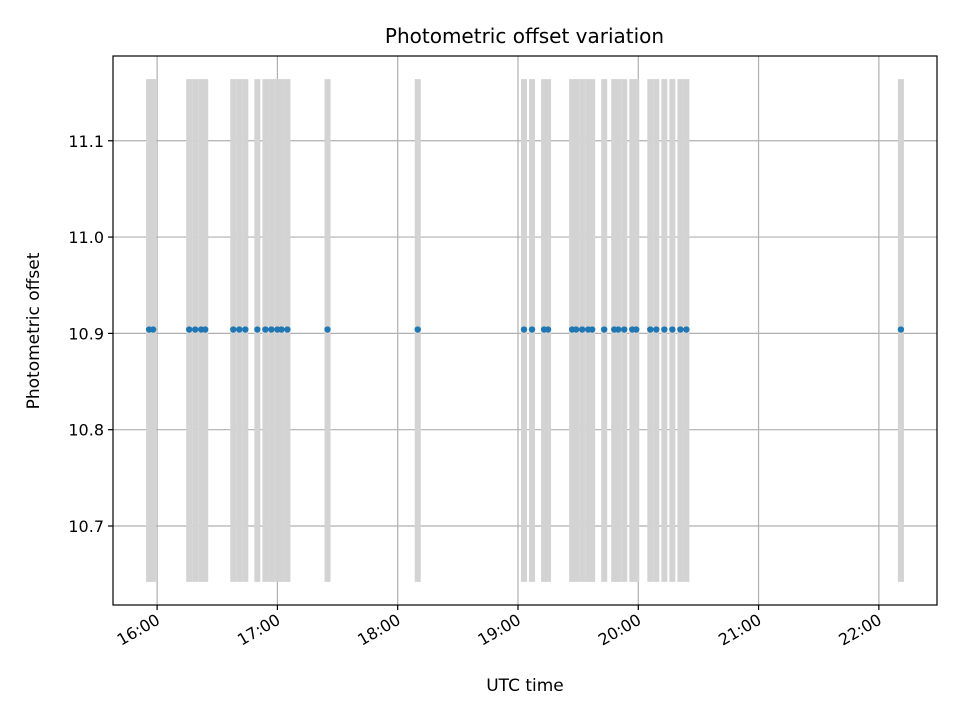  What do you see at coordinates (859, 630) in the screenshot?
I see `x-tick-label: 22:00` at bounding box center [859, 630].